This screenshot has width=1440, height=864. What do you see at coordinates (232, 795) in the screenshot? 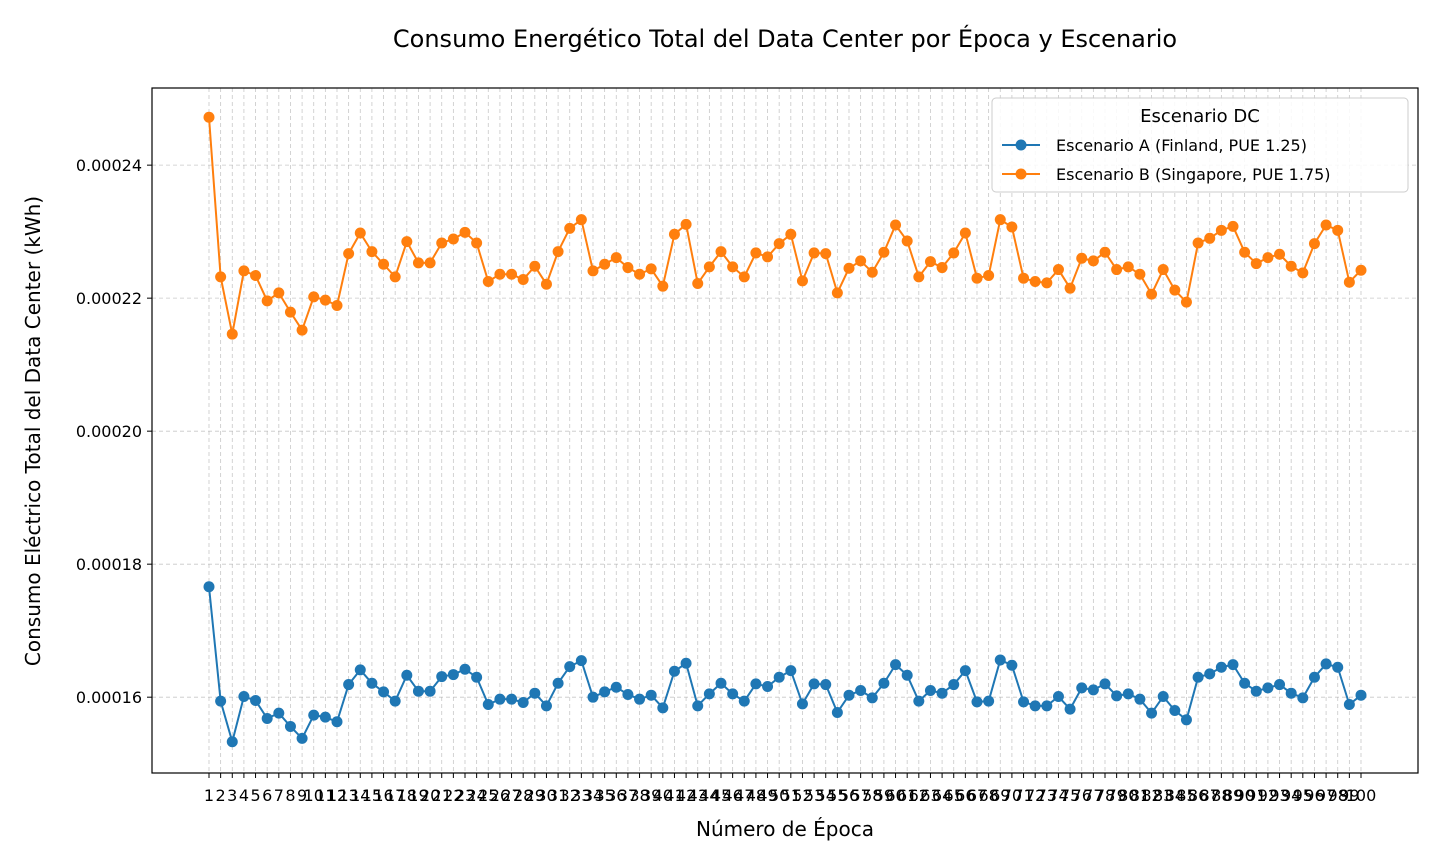
I see `x-tick-label: 3` at bounding box center [232, 795].